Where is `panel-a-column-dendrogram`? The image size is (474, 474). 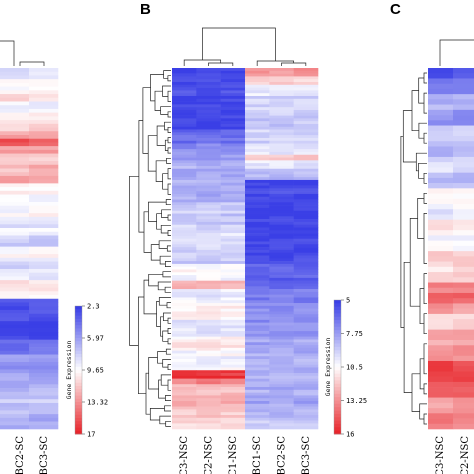
panel-a-column-dendrogram is located at coordinates (7, 53).